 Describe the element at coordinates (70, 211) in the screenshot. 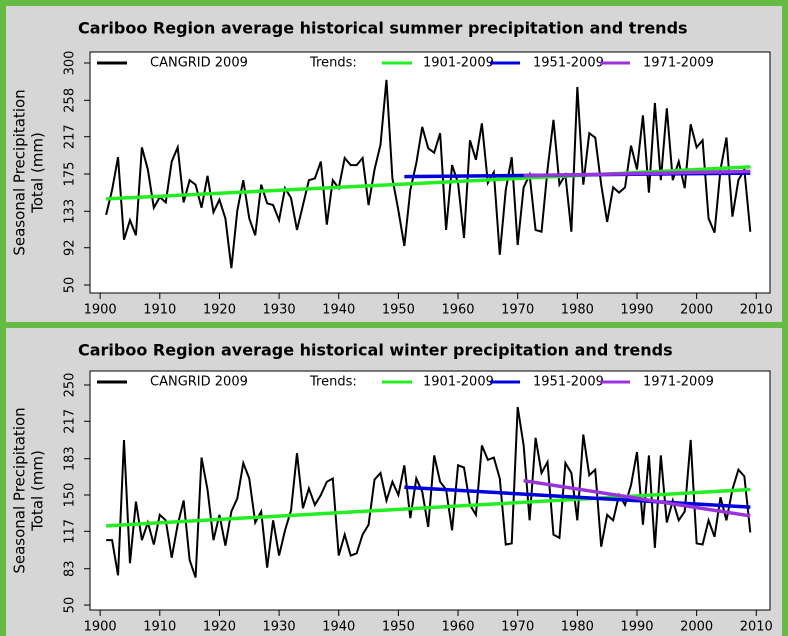

I see `y-tick-label: 133` at that location.